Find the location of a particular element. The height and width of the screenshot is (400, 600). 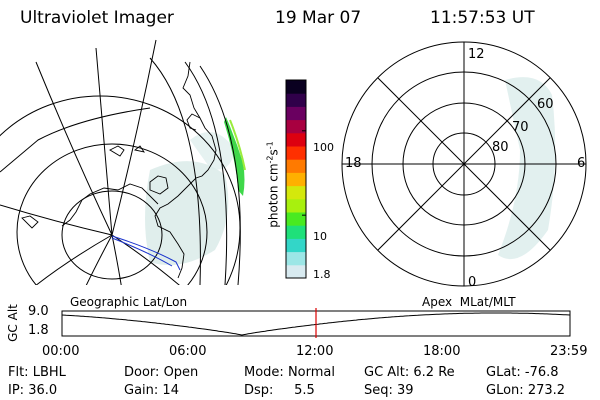

geographic-map-label: Geographic Lat/Lon is located at coordinates (129, 302).